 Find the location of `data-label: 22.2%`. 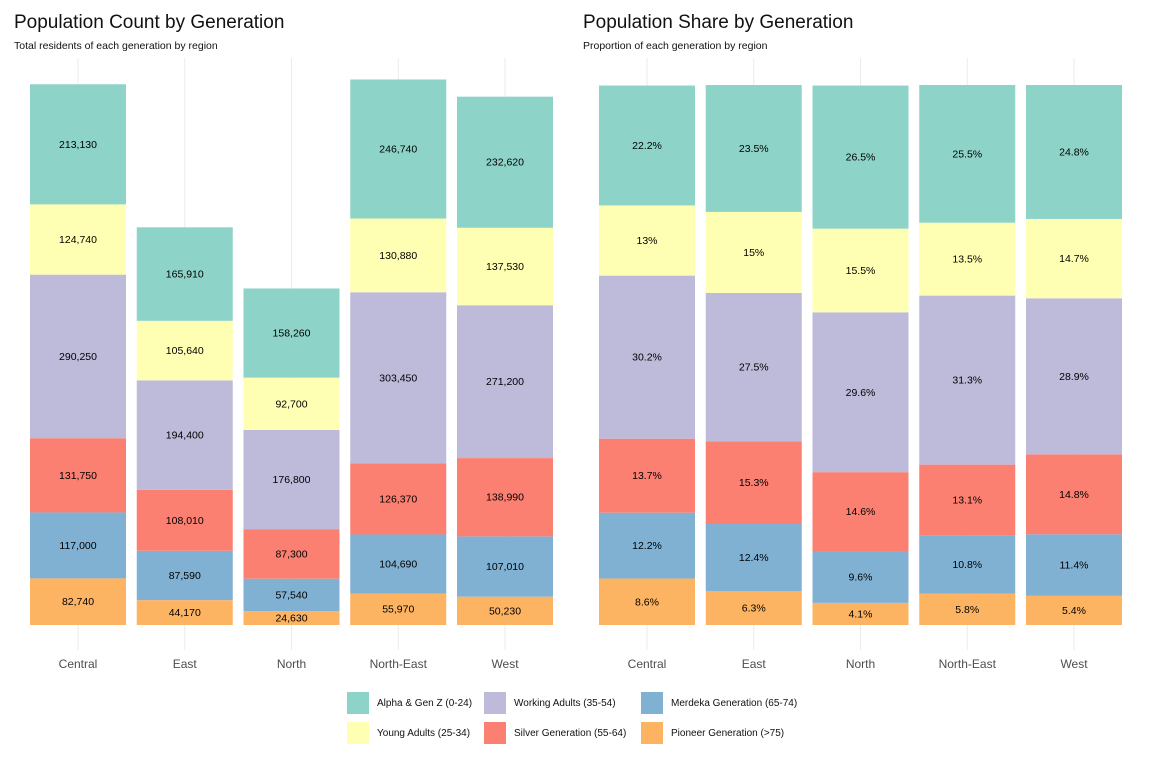

data-label: 22.2% is located at coordinates (647, 146).